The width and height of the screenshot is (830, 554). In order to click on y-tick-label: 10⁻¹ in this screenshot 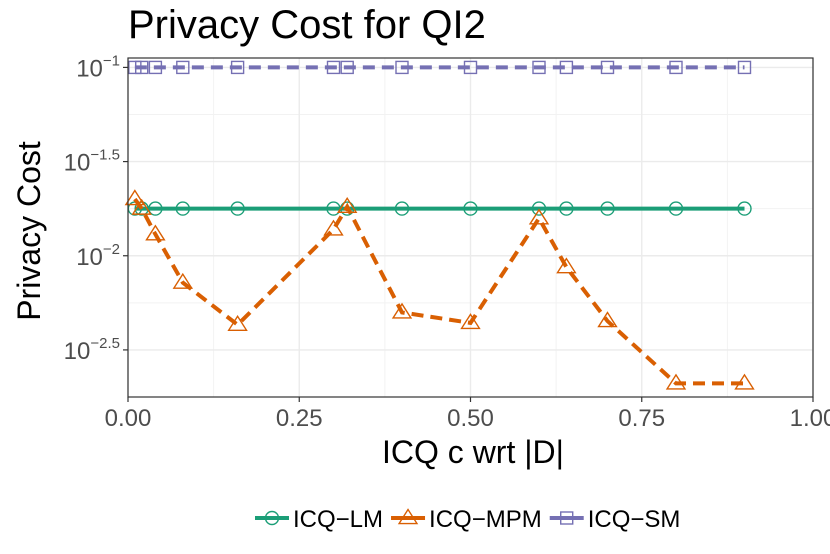, I will do `click(98, 67)`.